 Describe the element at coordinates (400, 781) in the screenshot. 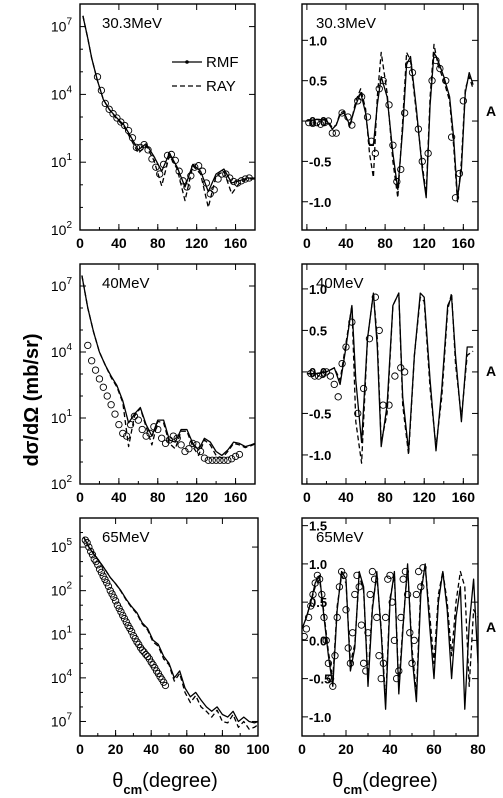

I see `degree-label-right: (degree)` at that location.